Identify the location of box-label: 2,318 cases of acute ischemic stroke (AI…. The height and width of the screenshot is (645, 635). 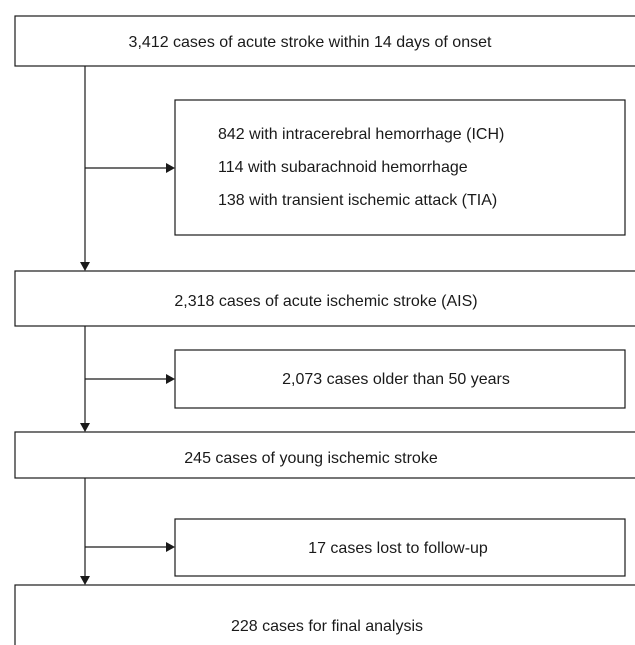
(325, 301).